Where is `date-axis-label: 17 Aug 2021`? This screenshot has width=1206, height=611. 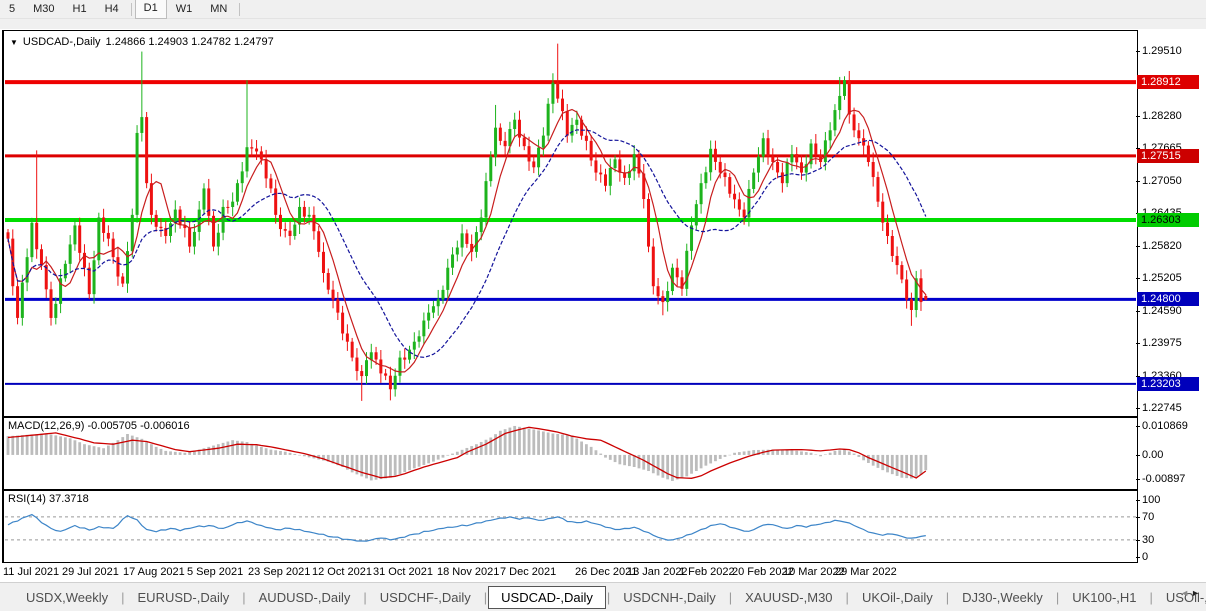
date-axis-label: 17 Aug 2021 is located at coordinates (154, 572).